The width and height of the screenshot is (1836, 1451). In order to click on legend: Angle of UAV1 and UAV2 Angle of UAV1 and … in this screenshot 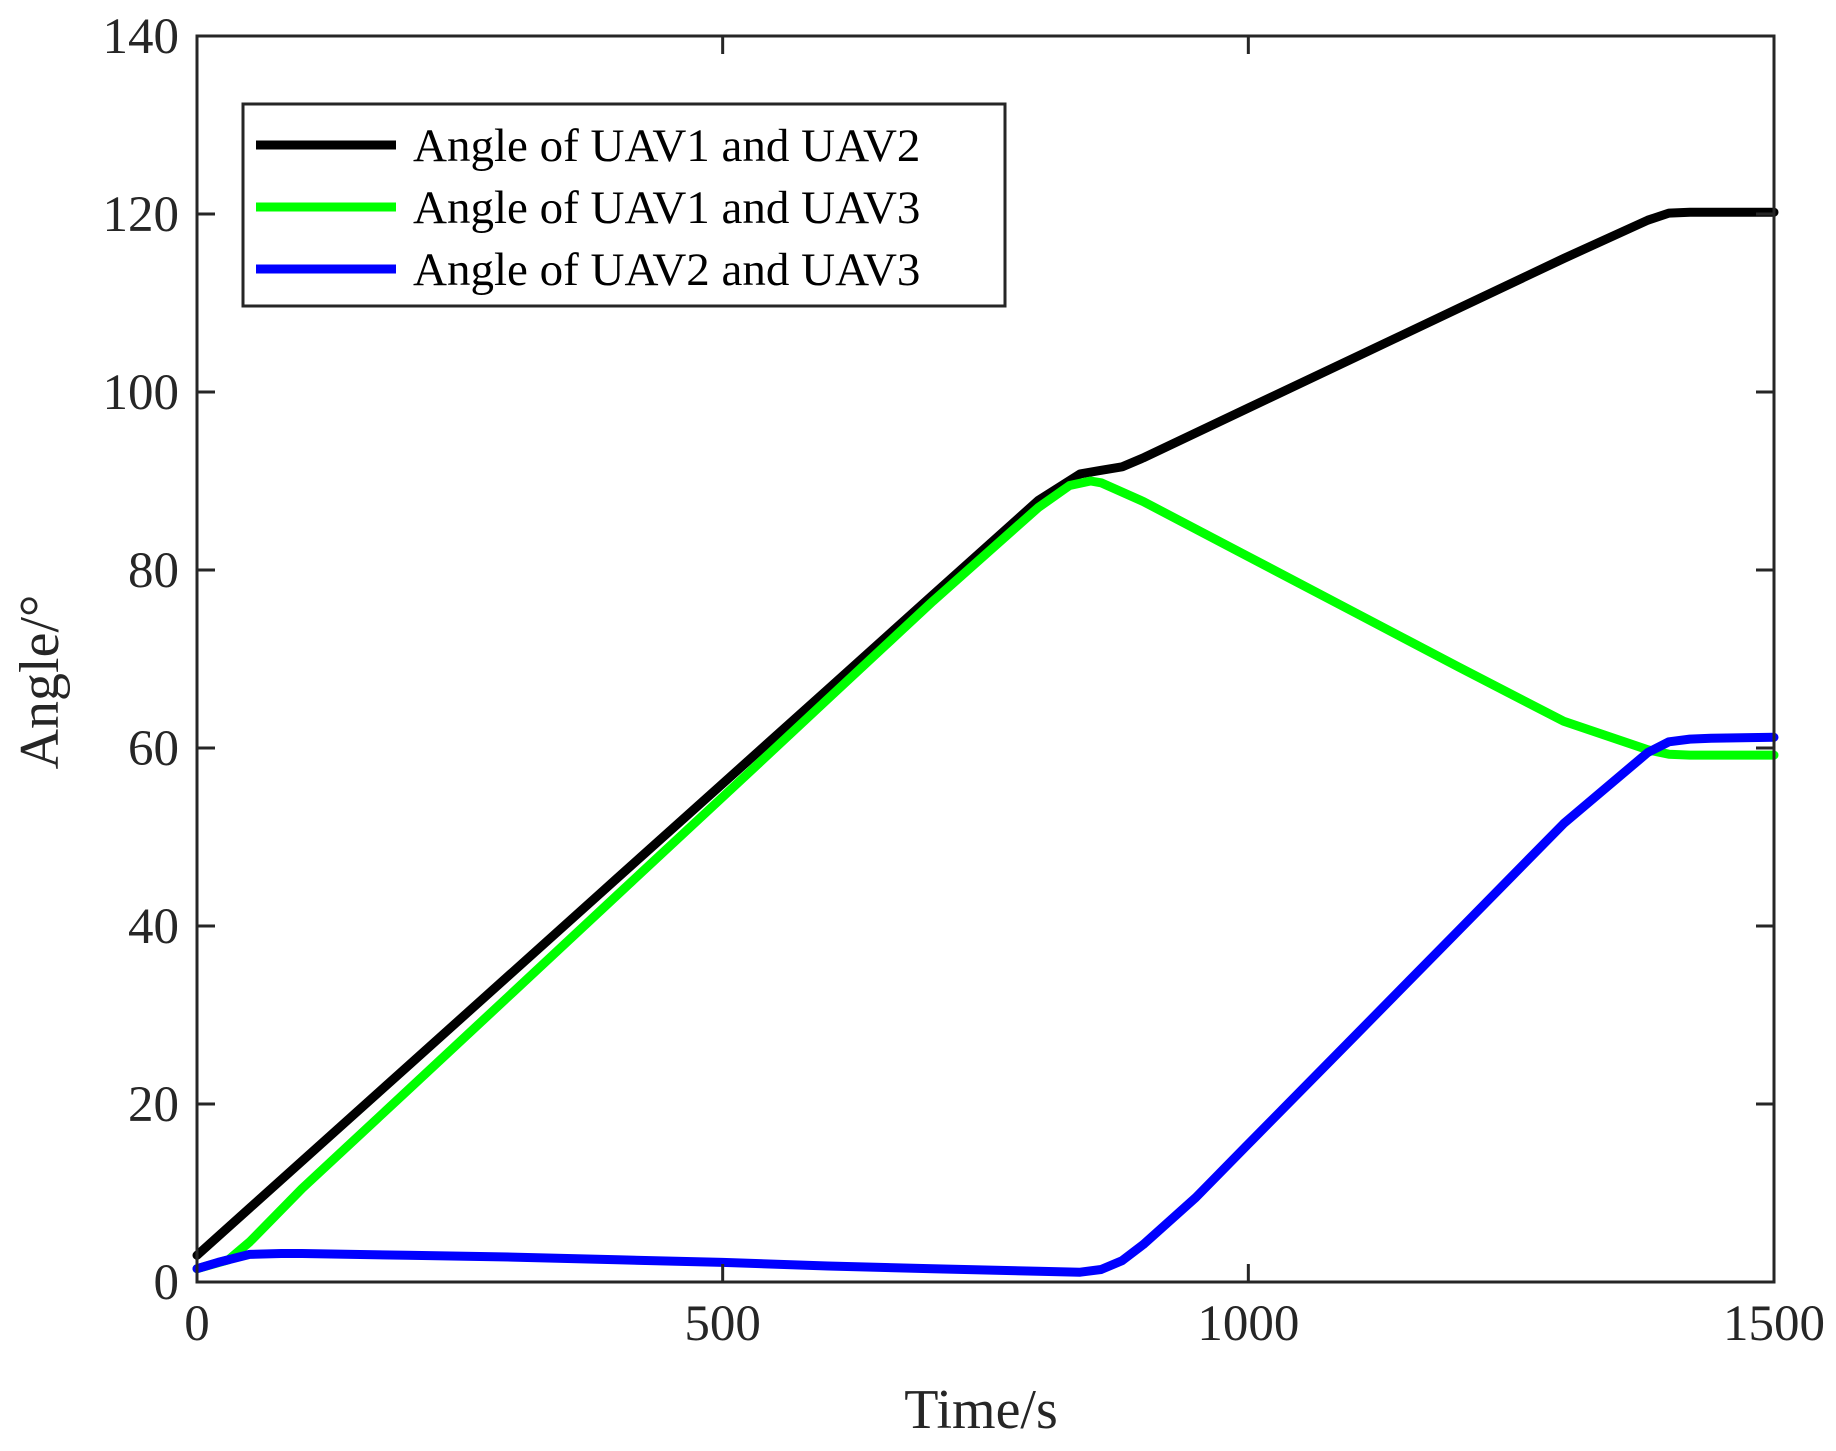, I will do `click(624, 205)`.